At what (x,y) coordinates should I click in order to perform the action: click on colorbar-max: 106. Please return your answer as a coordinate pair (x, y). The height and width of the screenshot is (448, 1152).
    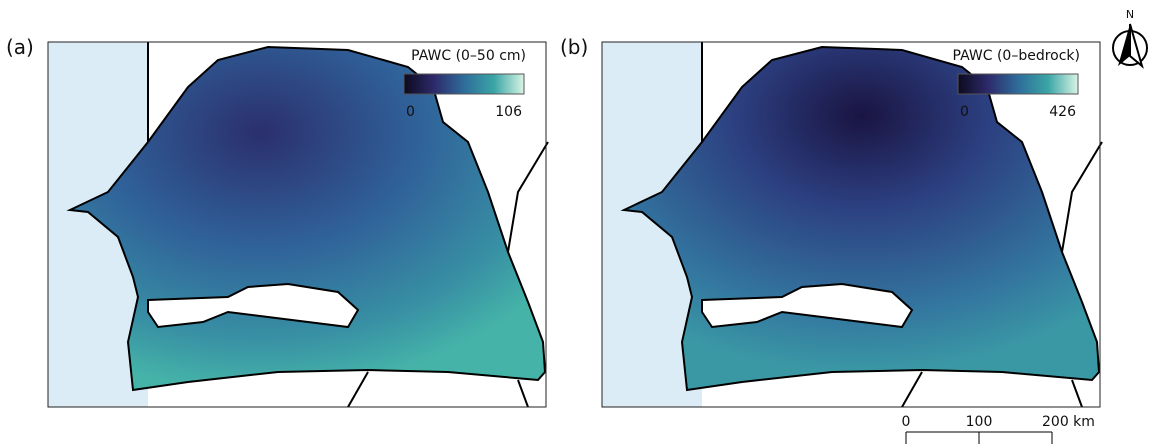
    Looking at the image, I should click on (508, 112).